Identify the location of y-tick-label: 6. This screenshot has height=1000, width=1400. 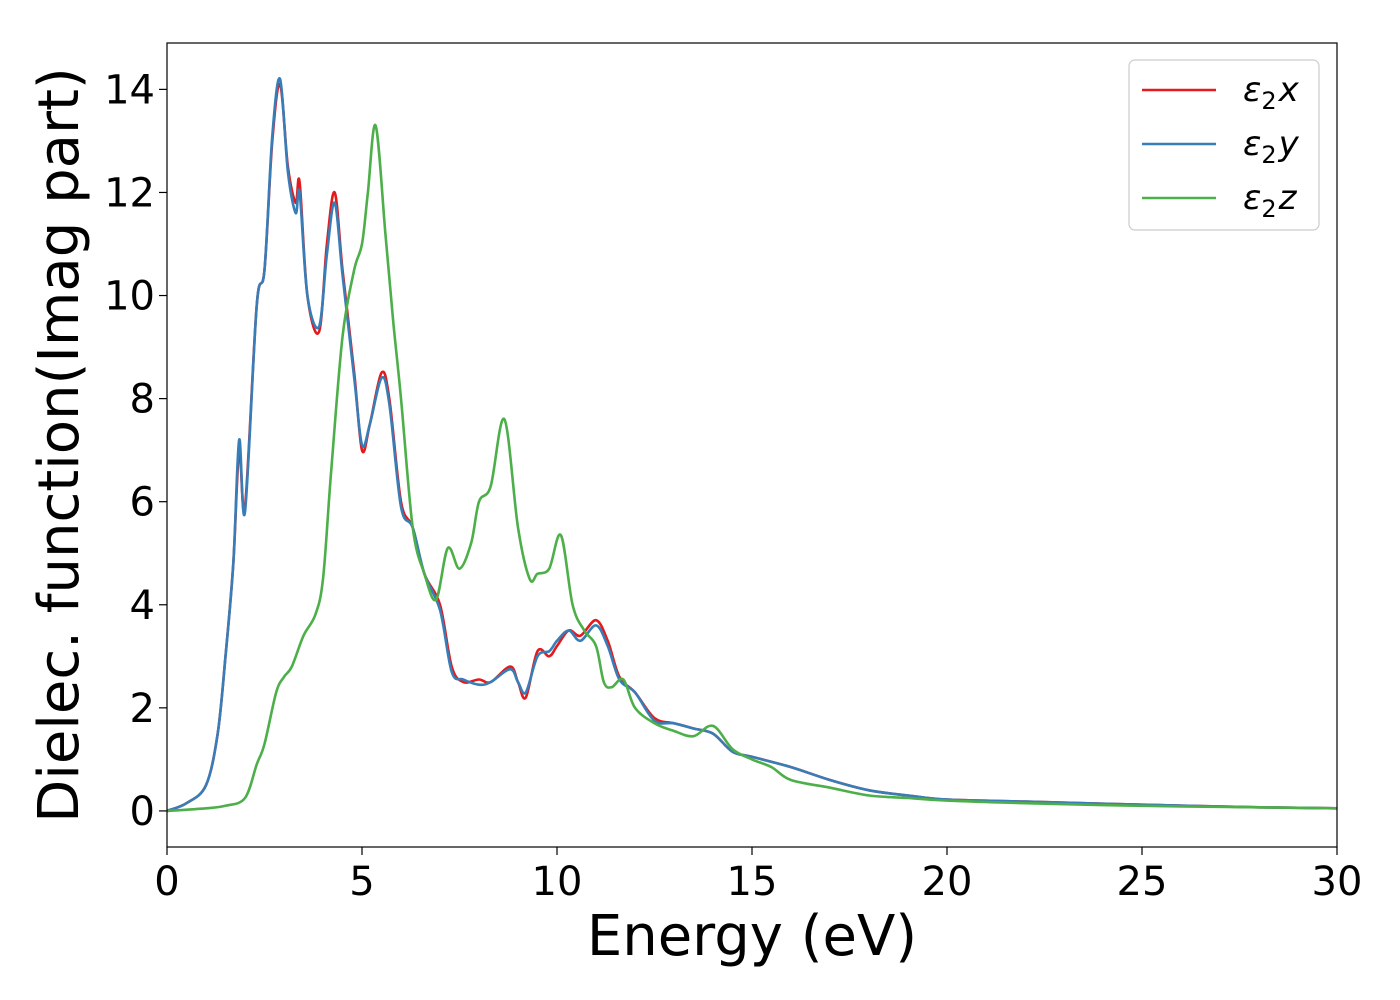
(142, 503).